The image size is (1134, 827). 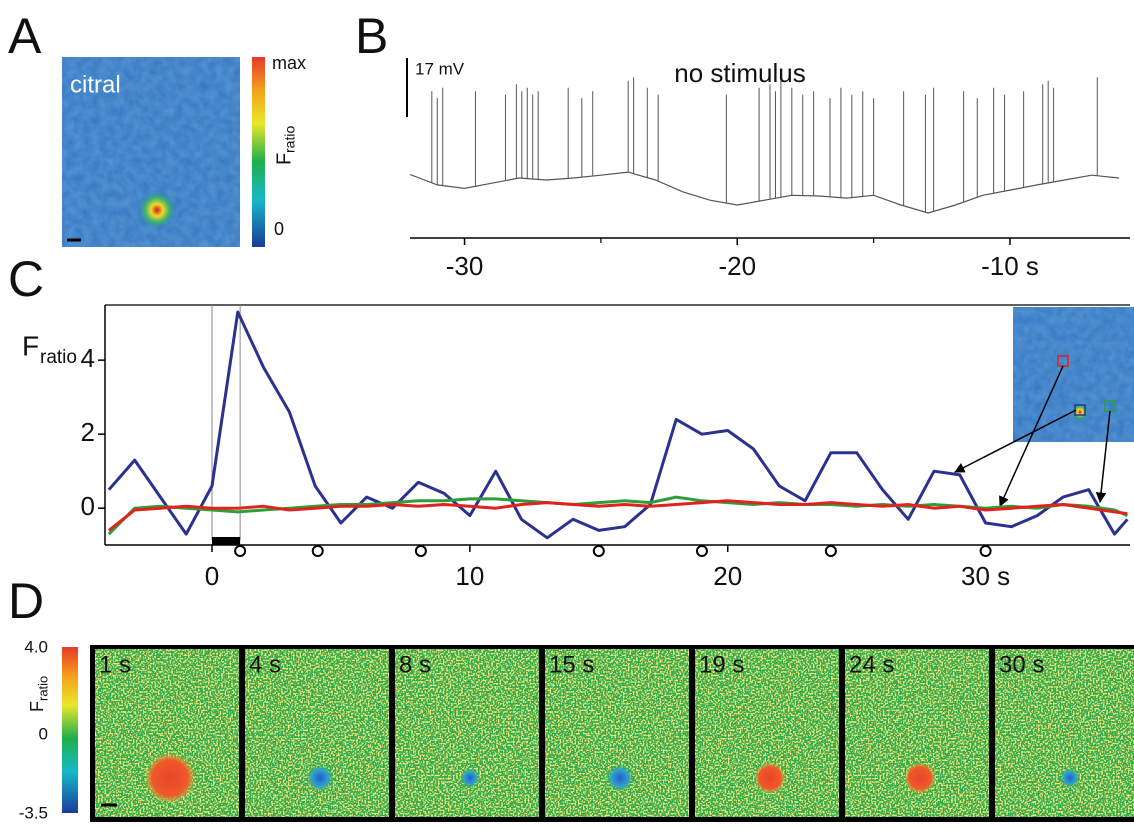 I want to click on colorbar-tick: 4.0, so click(x=36, y=646).